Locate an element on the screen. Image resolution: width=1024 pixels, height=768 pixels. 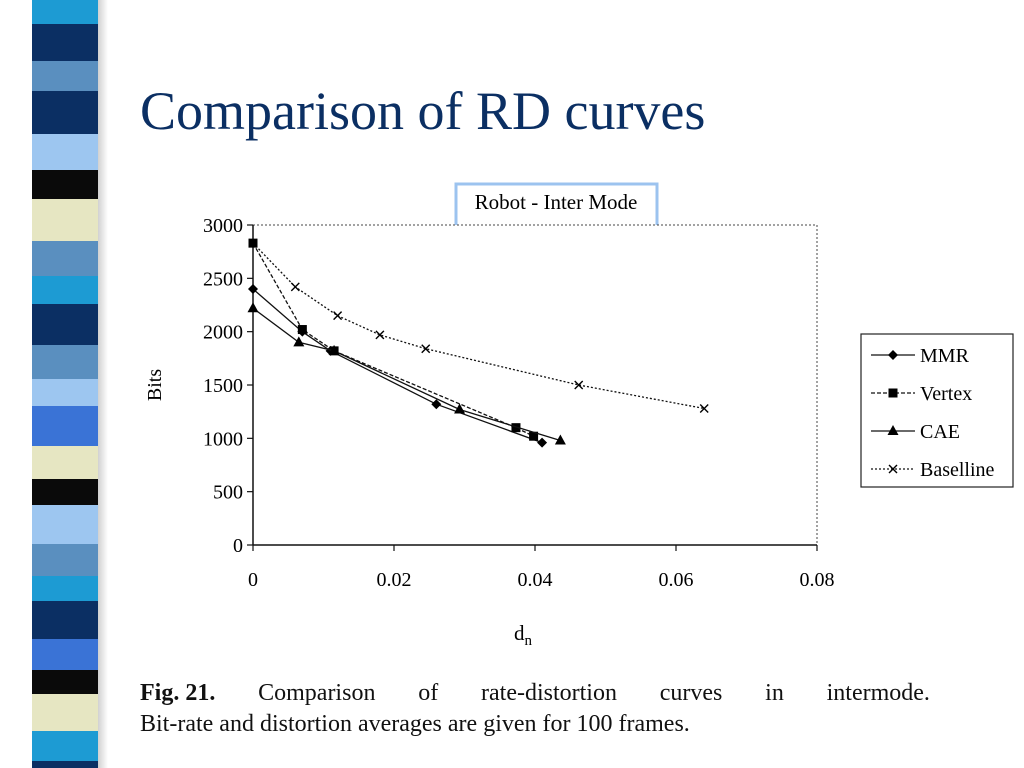
legend-item-baselline: Baselline is located at coordinates (933, 470).